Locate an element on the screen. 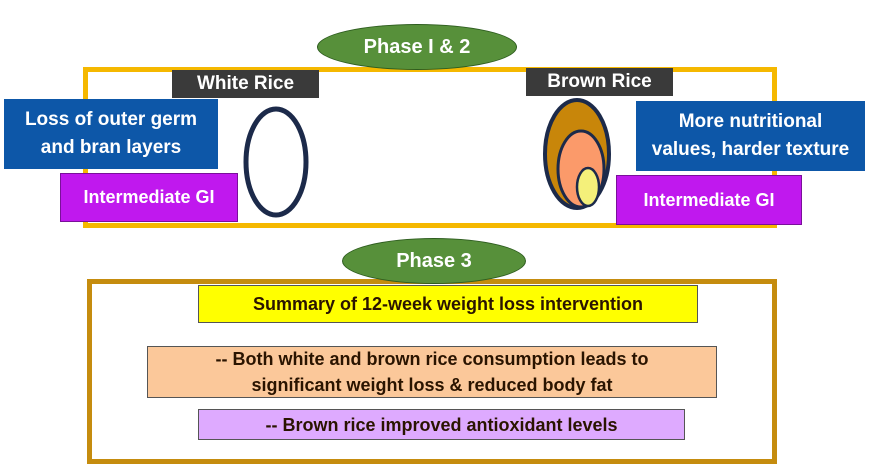 The height and width of the screenshot is (476, 879). brown-rice-grain-icon is located at coordinates (577, 154).